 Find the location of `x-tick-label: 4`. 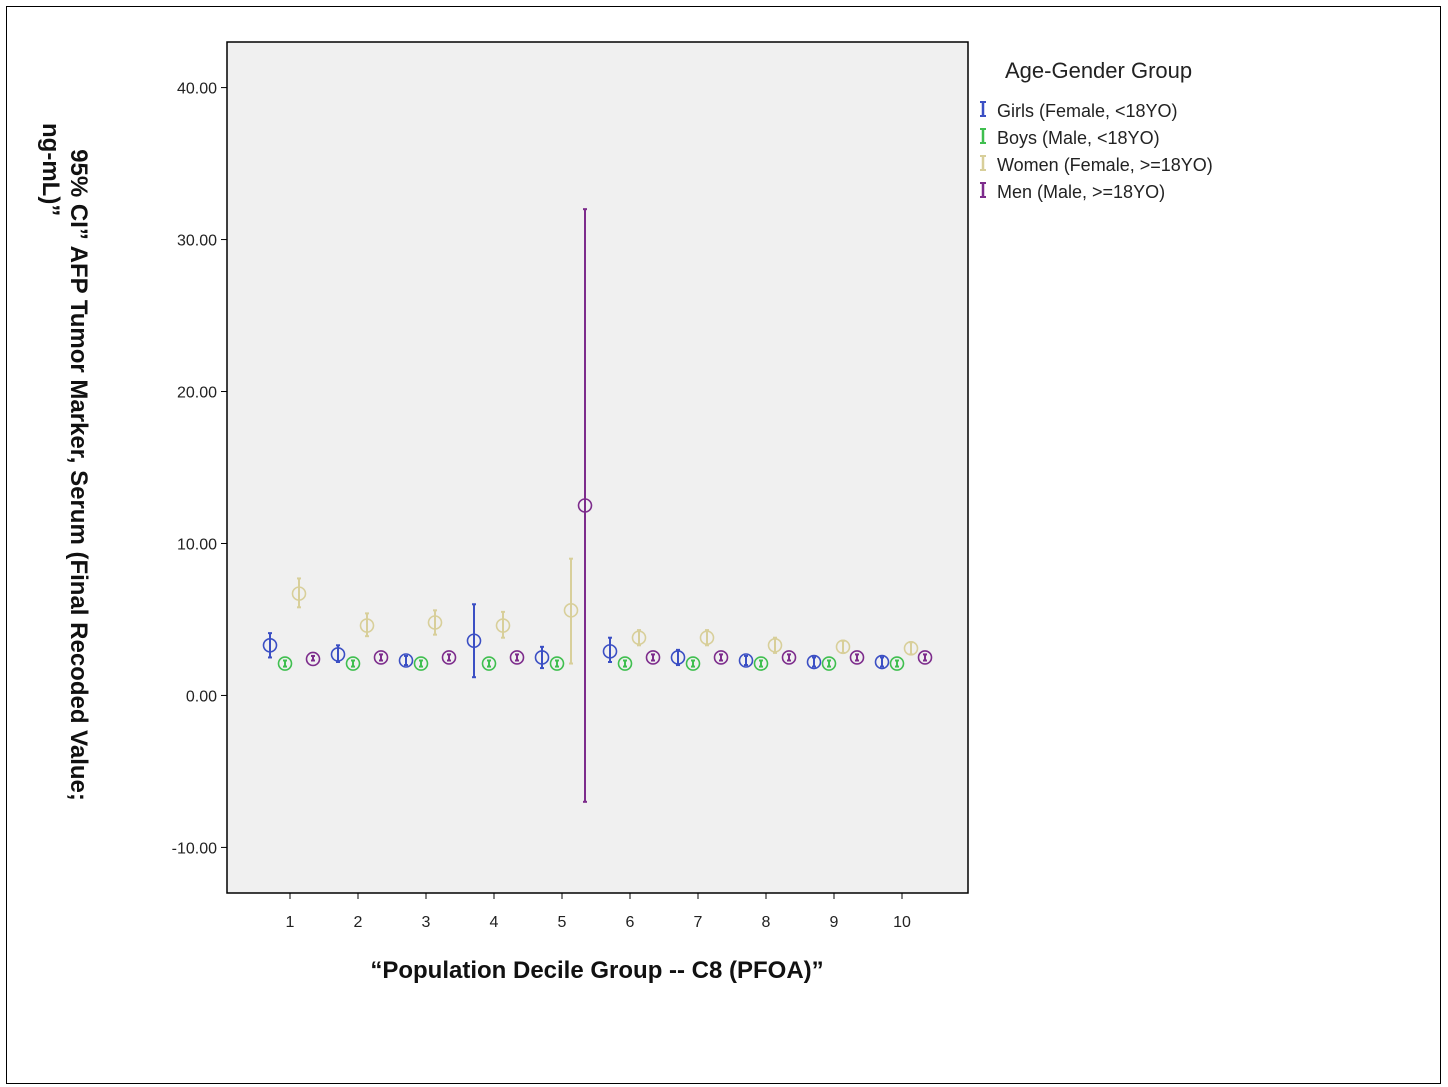

x-tick-label: 4 is located at coordinates (494, 922).